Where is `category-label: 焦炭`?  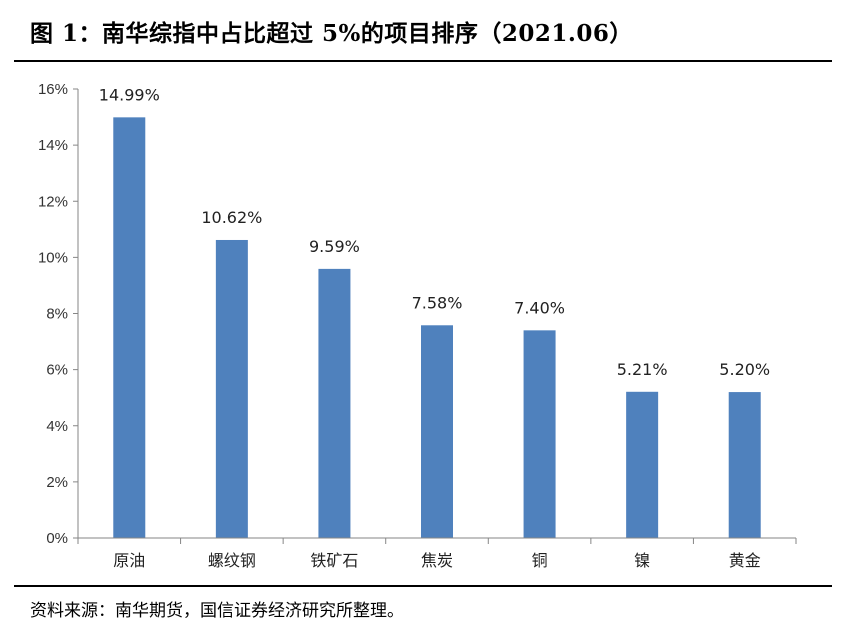
category-label: 焦炭 is located at coordinates (437, 560).